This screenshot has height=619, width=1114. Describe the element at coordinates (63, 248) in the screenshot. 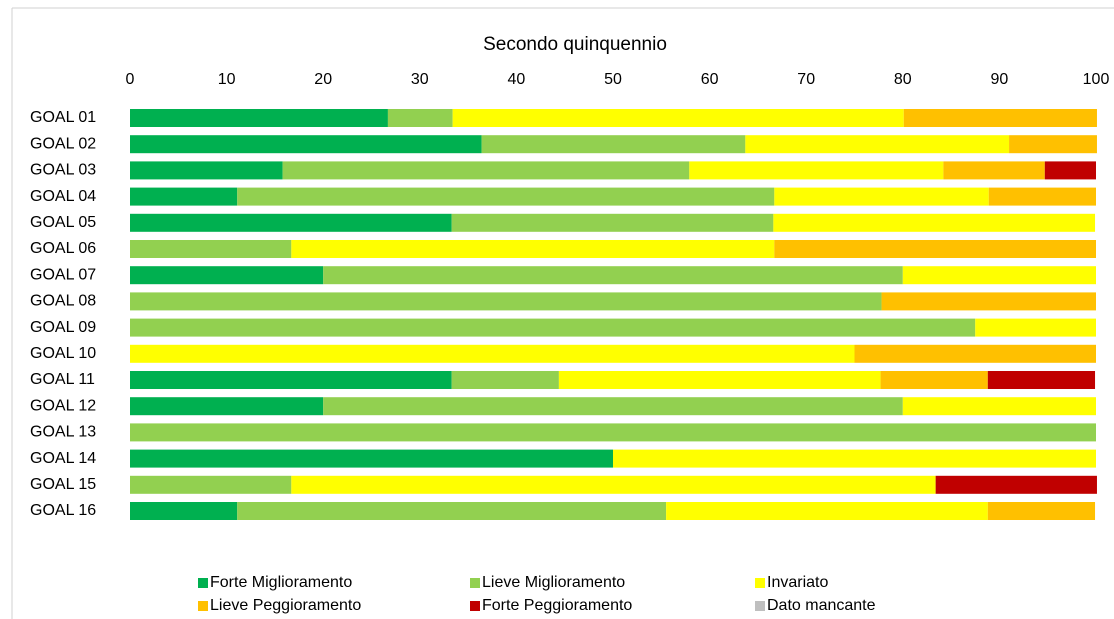

I see `y-tick-label: GOAL 06` at that location.